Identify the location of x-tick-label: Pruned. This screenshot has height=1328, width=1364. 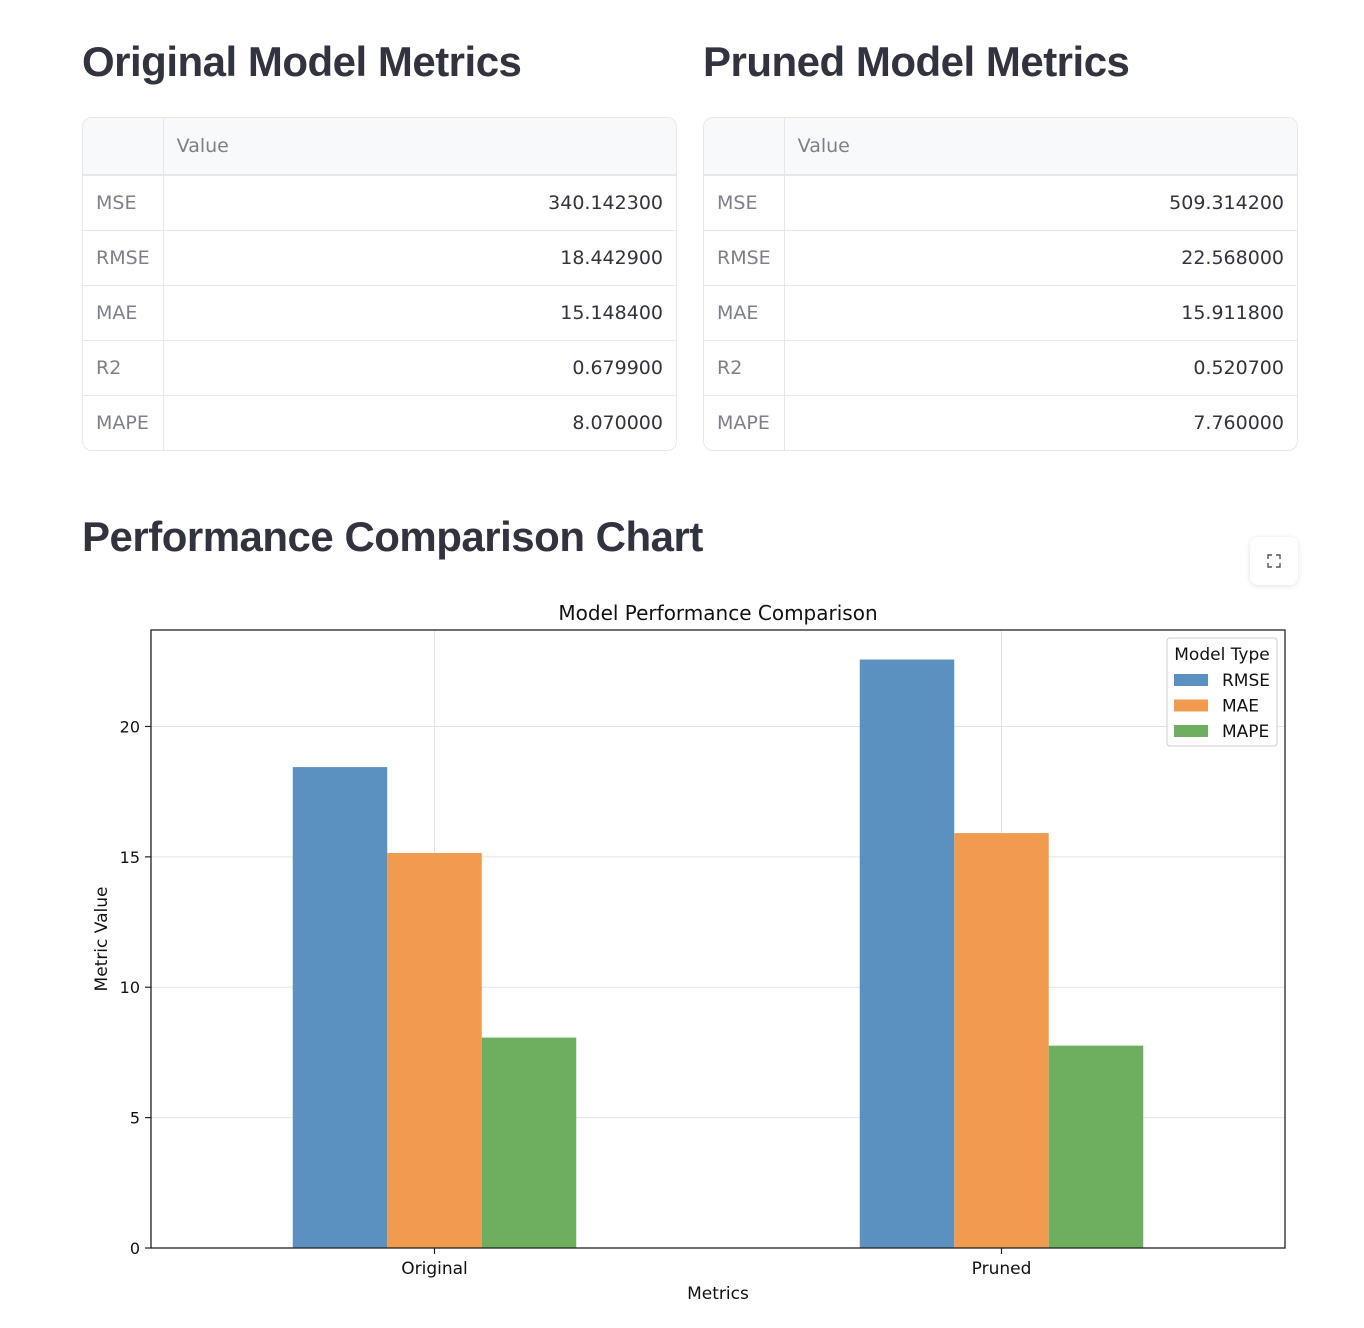
(1002, 1269).